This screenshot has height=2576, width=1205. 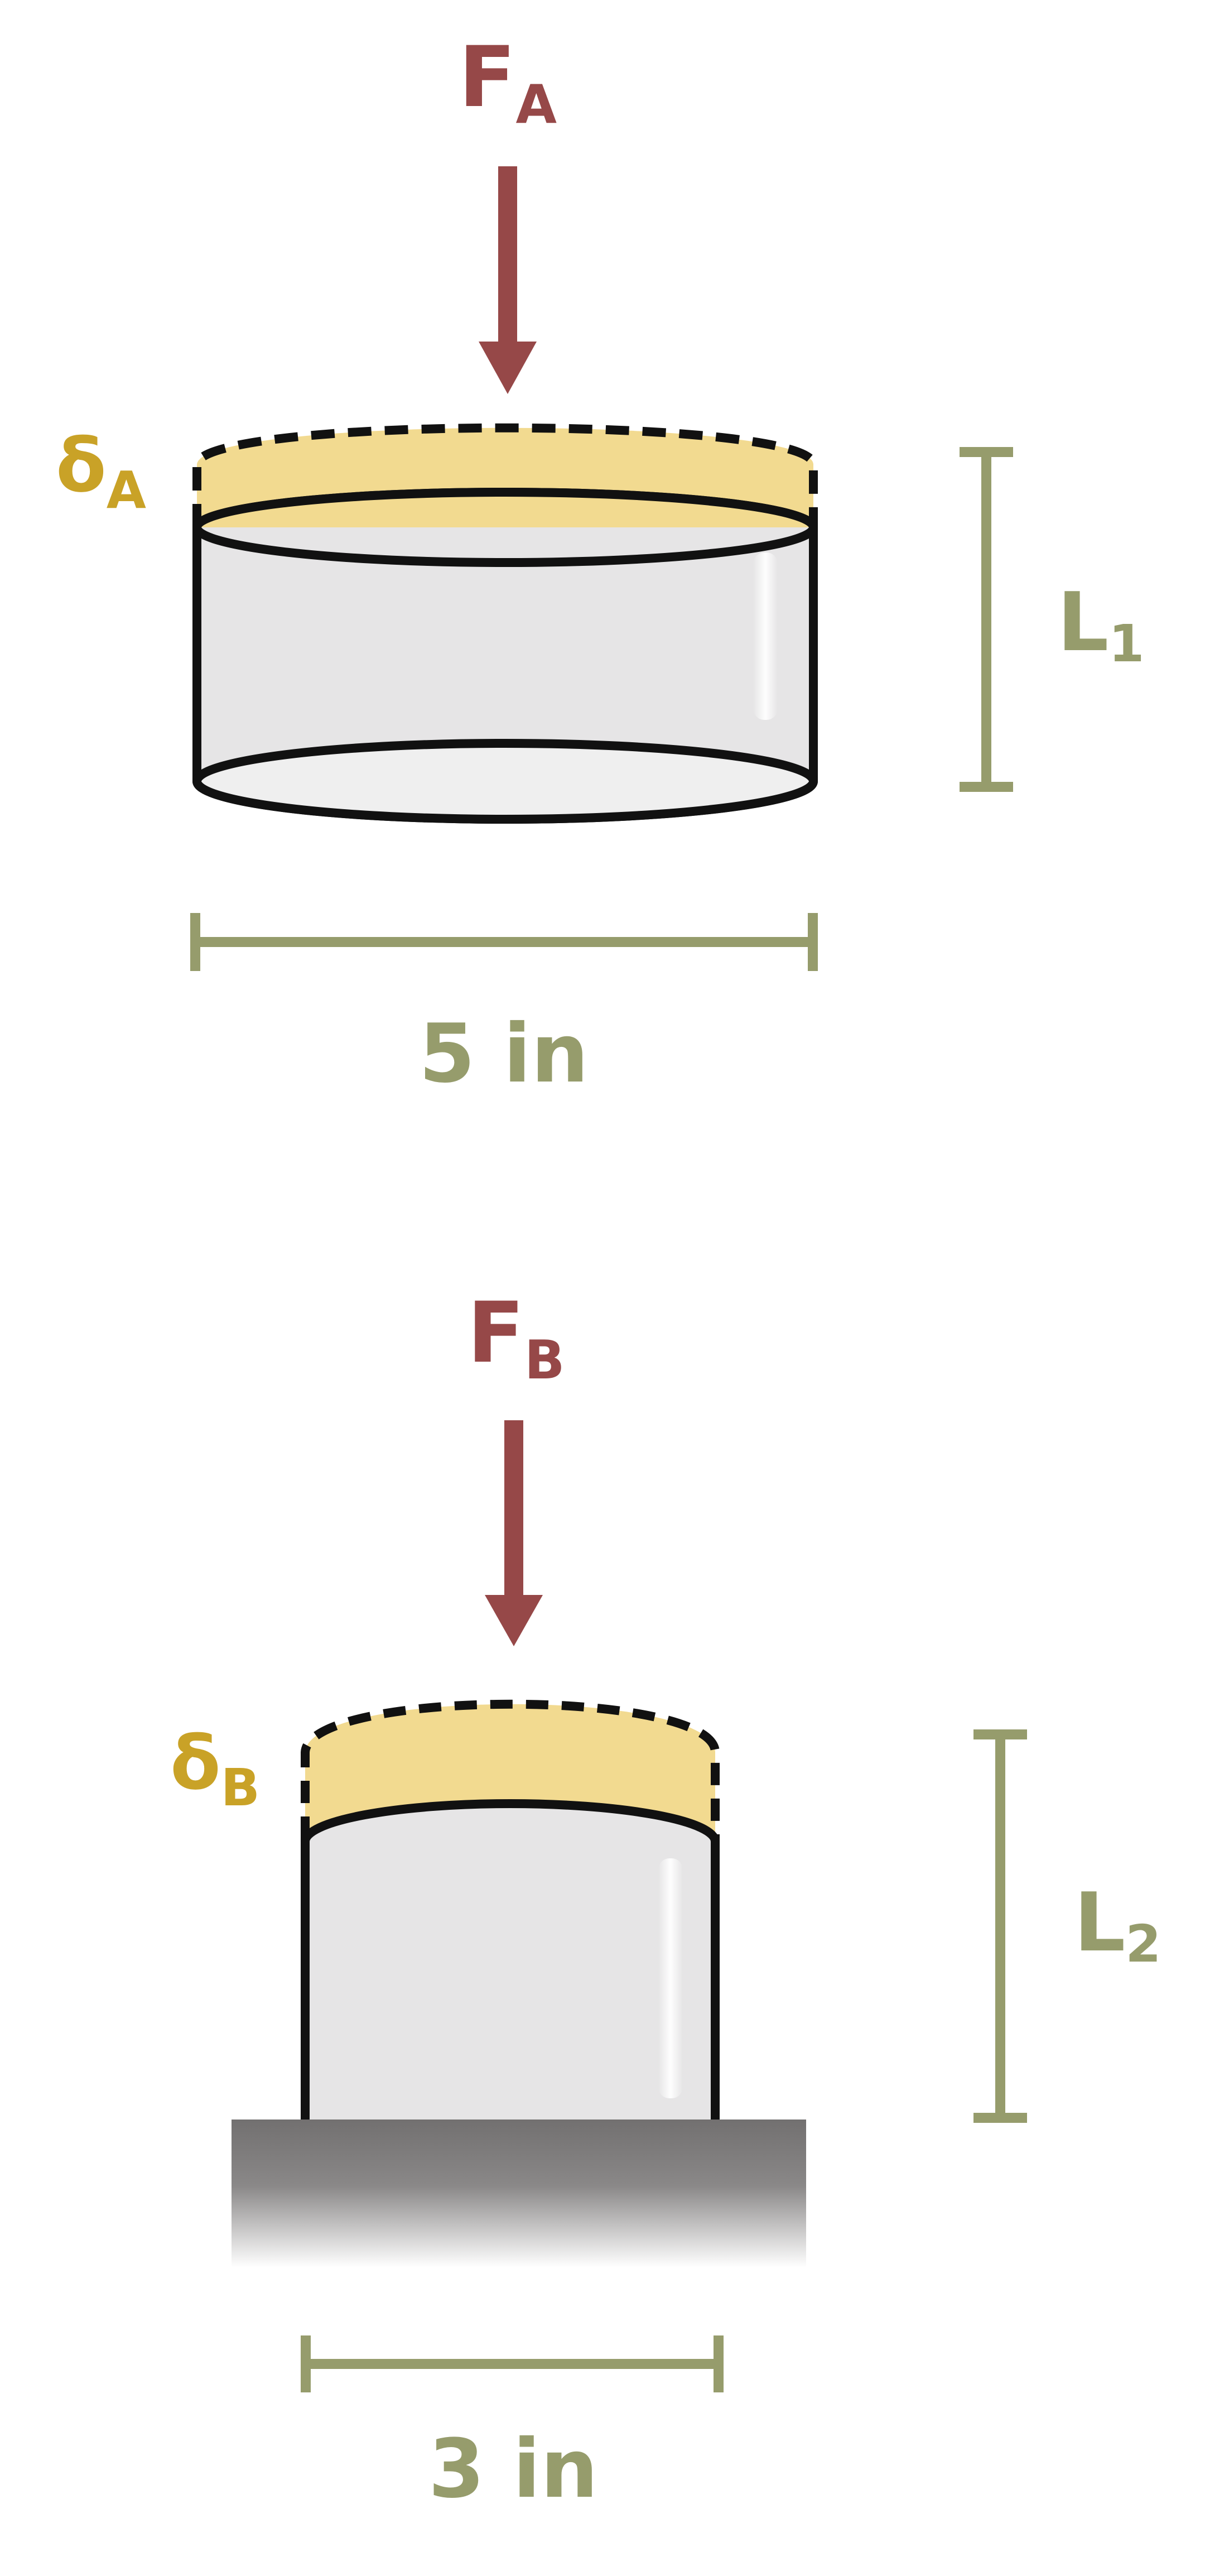 I want to click on deformation-b-label: δB, so click(x=215, y=1769).